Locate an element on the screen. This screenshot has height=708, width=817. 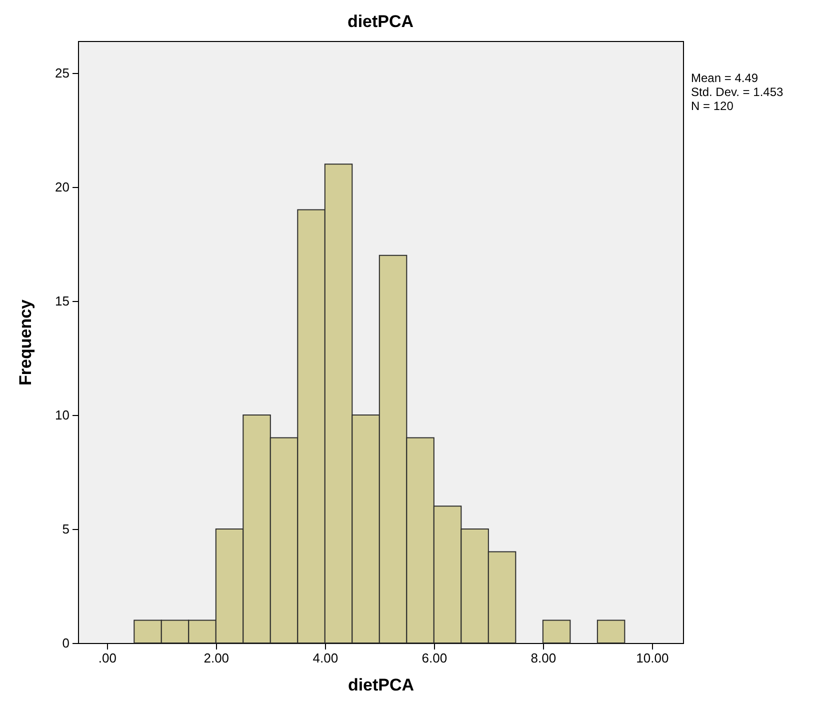
text: N = 120 is located at coordinates (712, 106).